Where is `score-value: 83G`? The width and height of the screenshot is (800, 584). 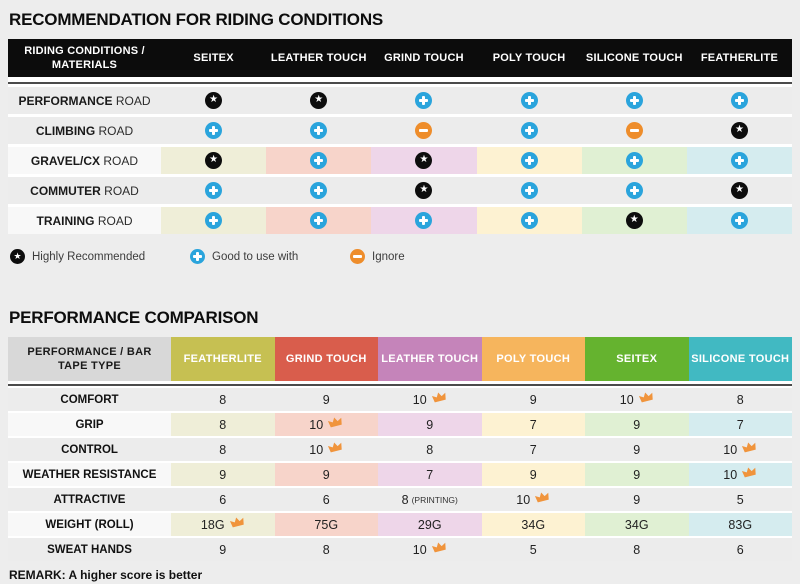
score-value: 83G is located at coordinates (740, 524).